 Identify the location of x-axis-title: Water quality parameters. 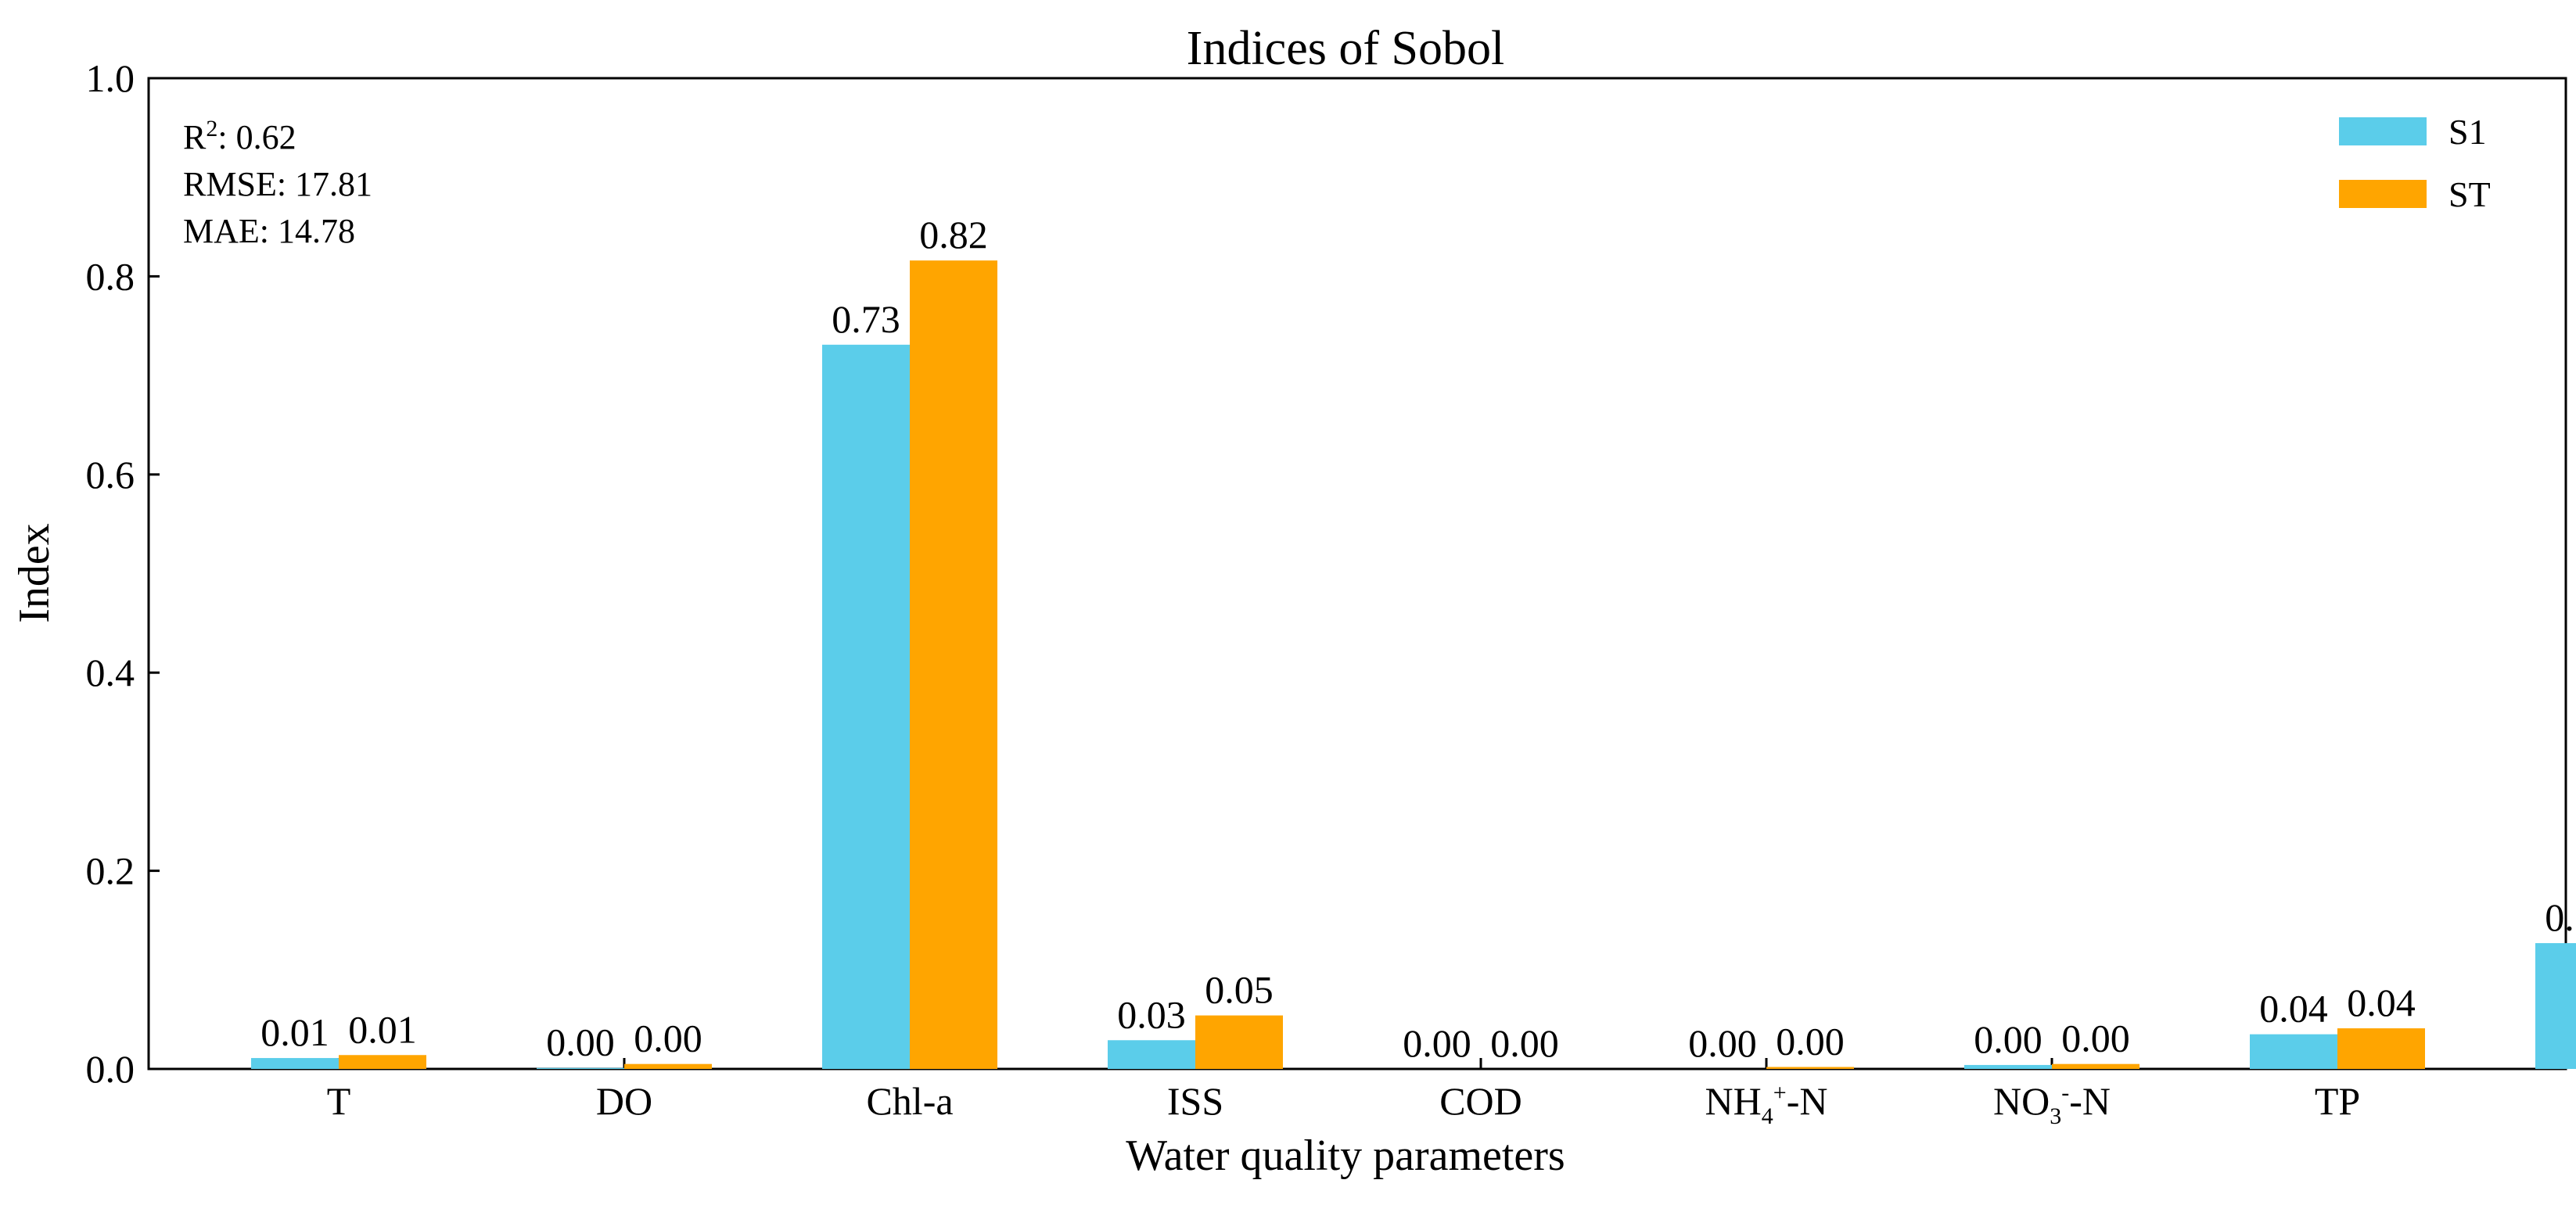
(1345, 1155).